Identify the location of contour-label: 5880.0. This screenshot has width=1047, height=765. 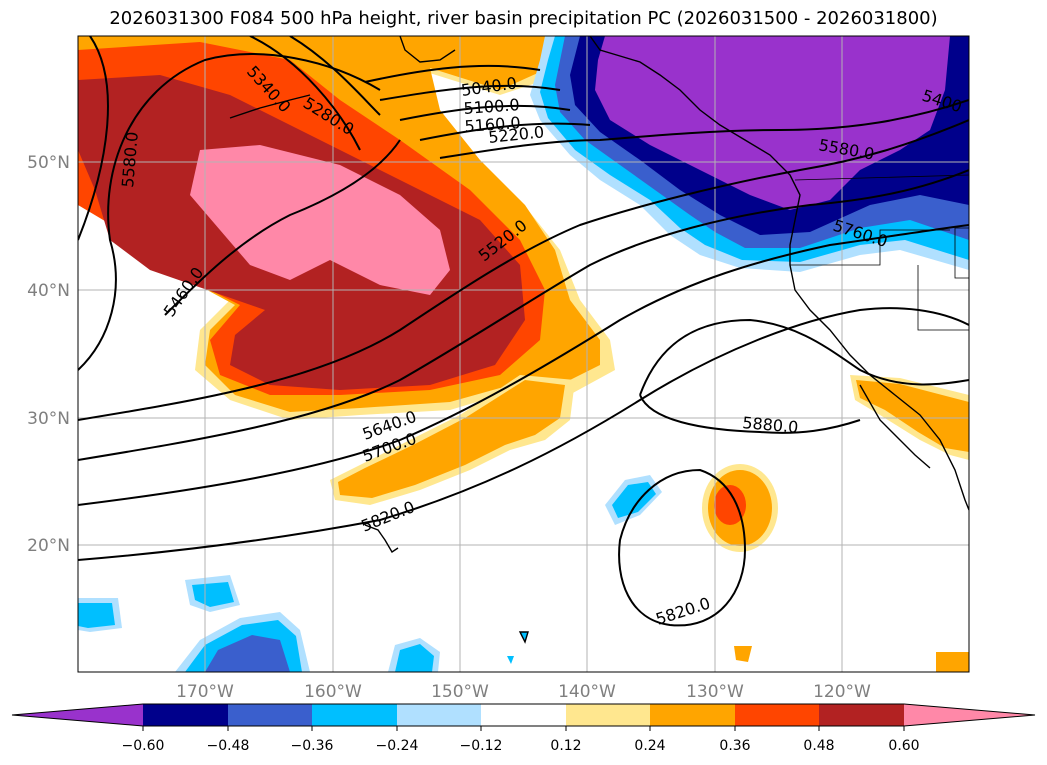
(770, 425).